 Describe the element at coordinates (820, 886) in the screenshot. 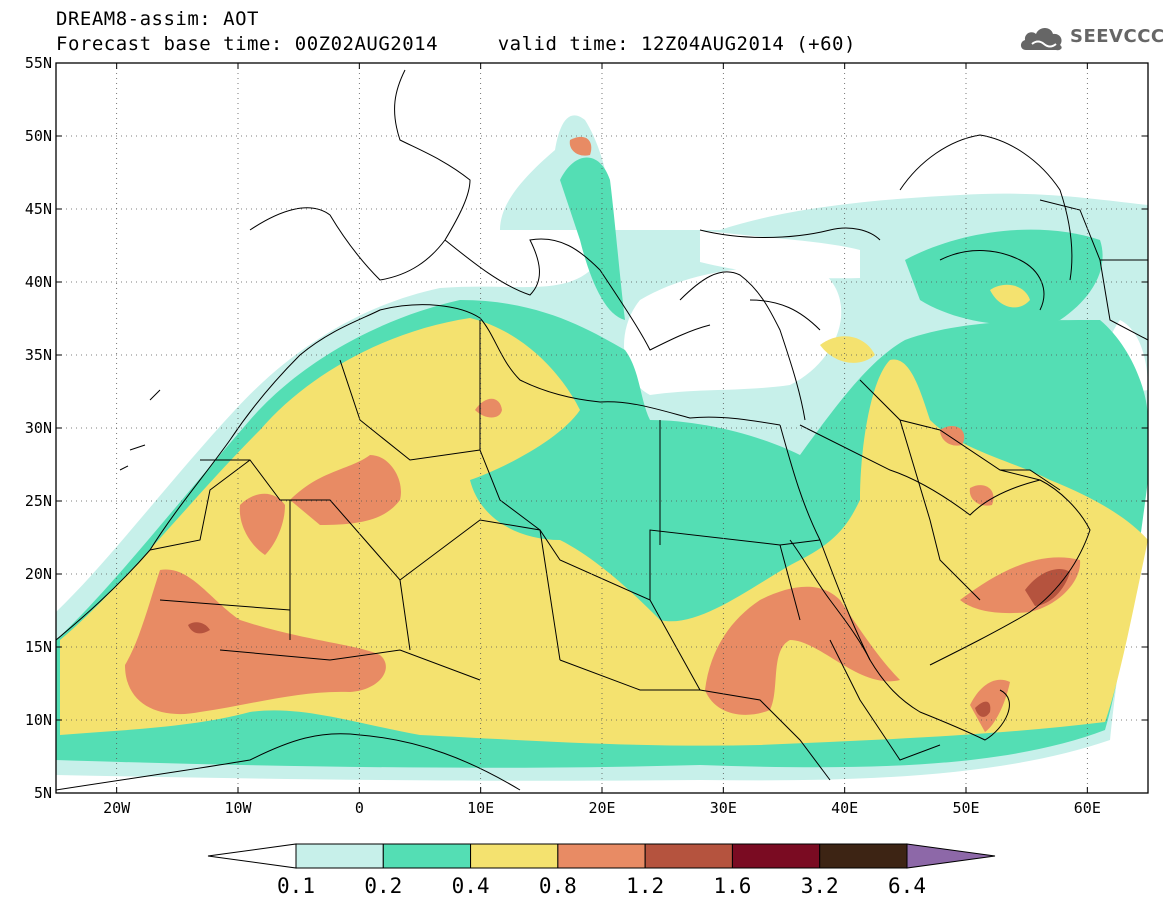

I see `colorbar-label: 3.2` at that location.